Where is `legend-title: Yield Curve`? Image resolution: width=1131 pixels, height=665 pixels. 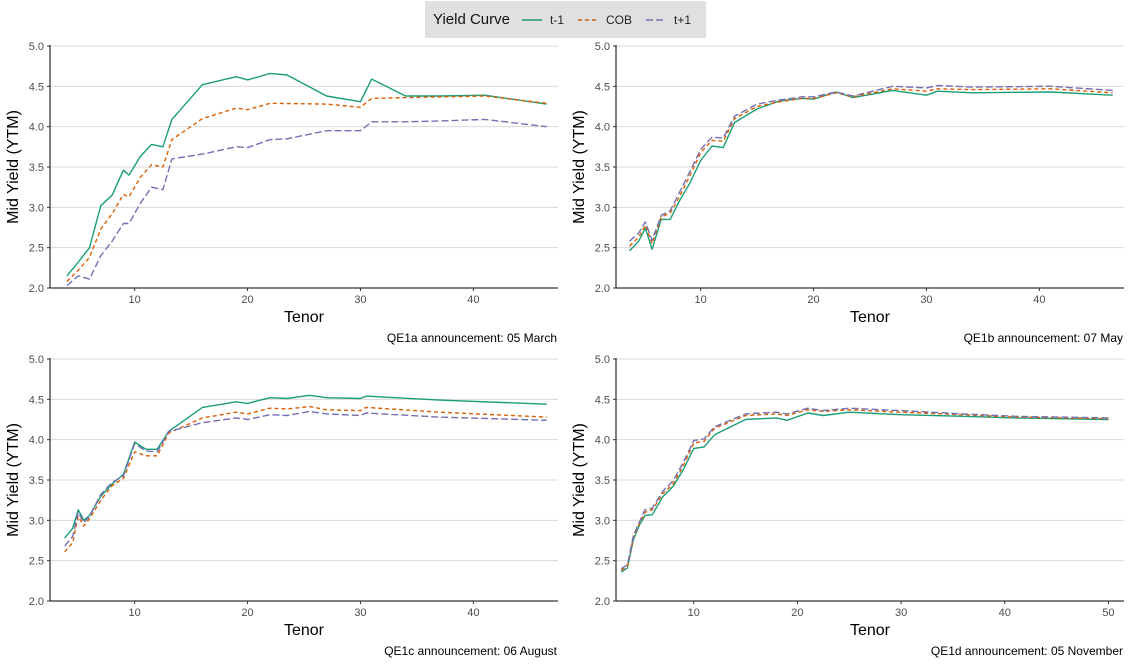
legend-title: Yield Curve is located at coordinates (471, 19).